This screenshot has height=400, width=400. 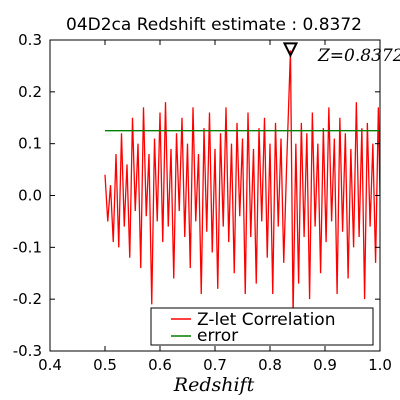 I want to click on legend: Z-let Correlation error, so click(x=262, y=326).